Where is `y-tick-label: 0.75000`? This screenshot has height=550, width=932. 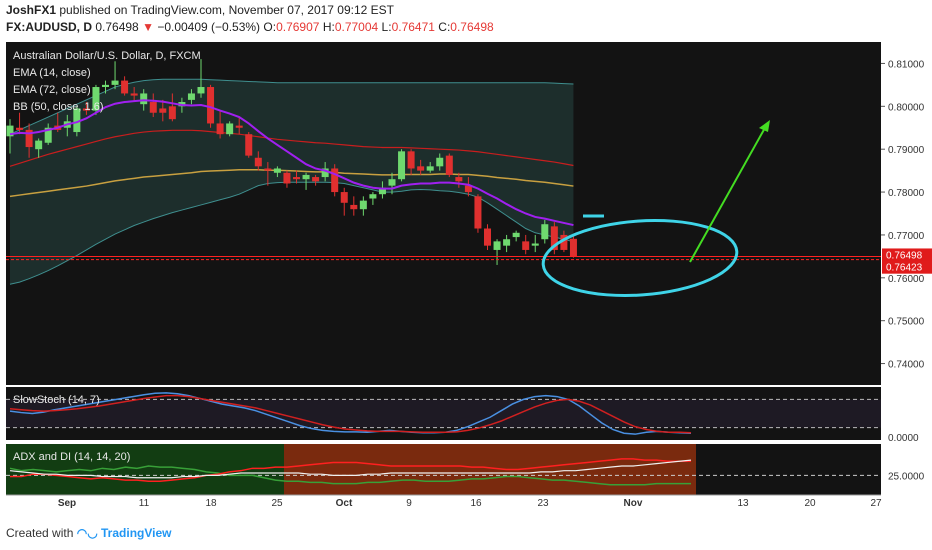 y-tick-label: 0.75000 is located at coordinates (906, 322).